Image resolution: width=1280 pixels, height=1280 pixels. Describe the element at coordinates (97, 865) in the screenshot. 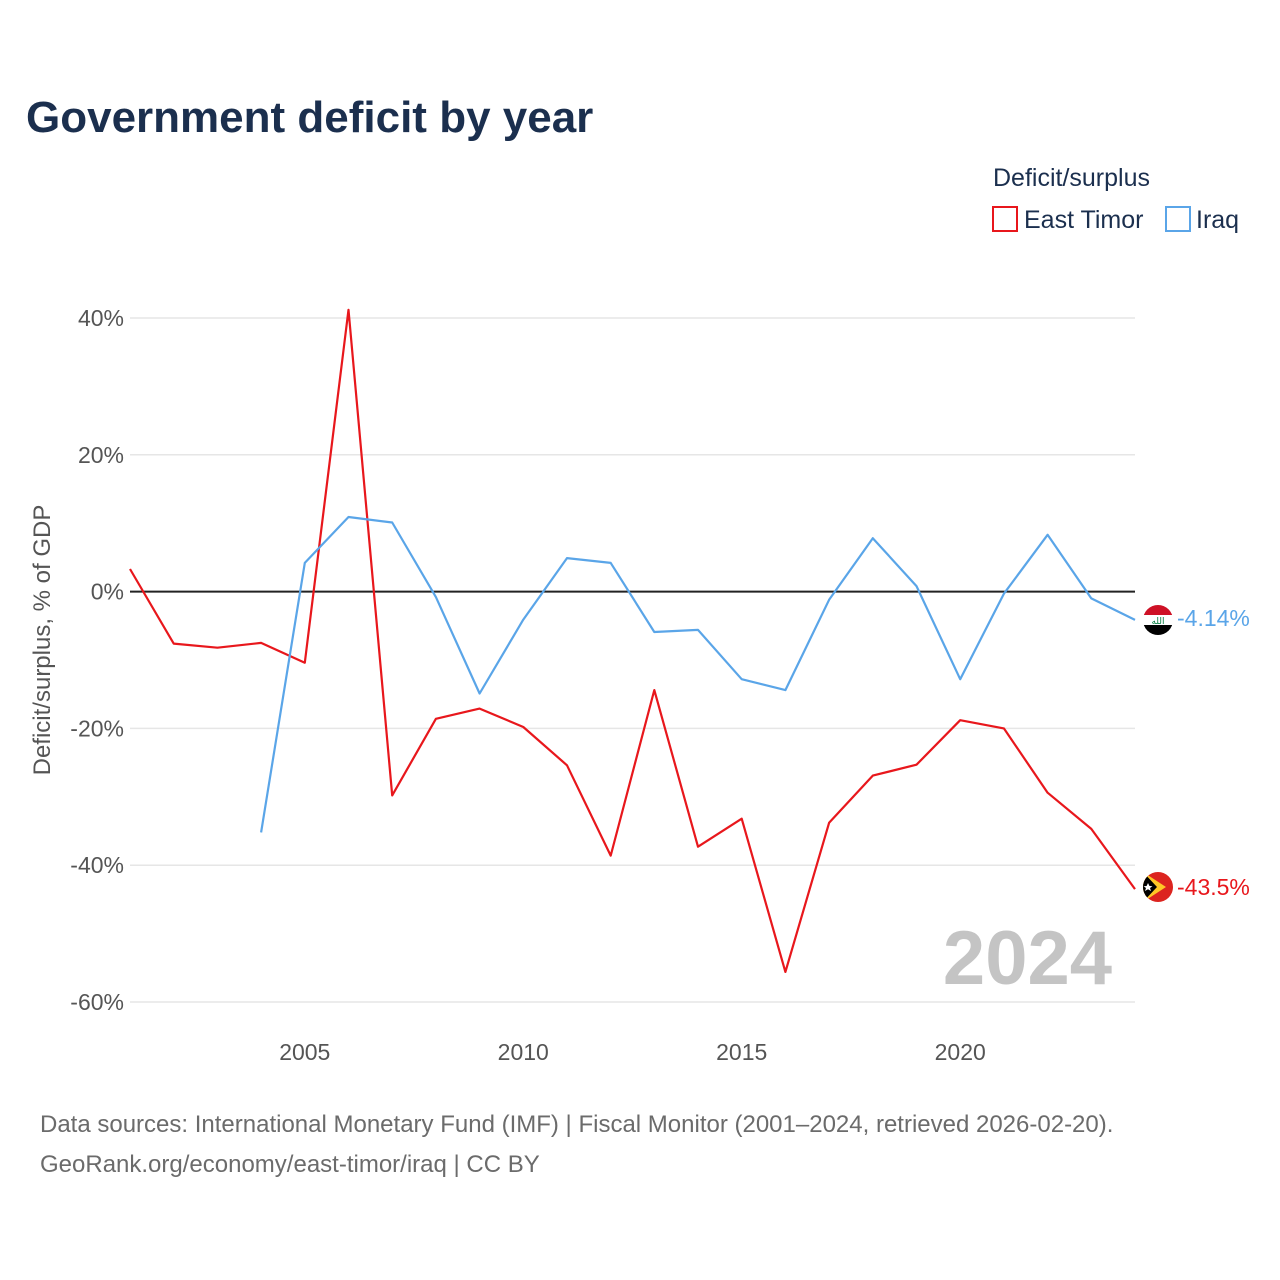

I see `y-tick-label: -40%` at that location.